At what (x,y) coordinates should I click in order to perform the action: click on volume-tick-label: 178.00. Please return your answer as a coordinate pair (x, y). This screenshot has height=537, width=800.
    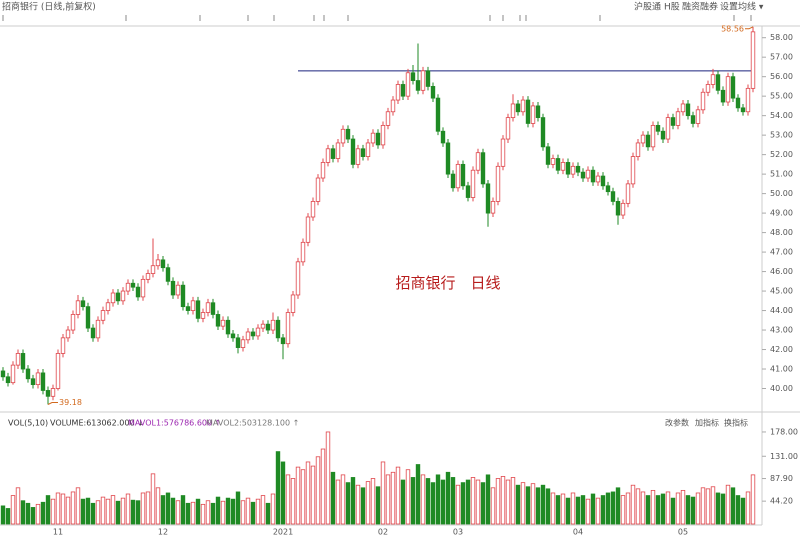
    Looking at the image, I should click on (784, 431).